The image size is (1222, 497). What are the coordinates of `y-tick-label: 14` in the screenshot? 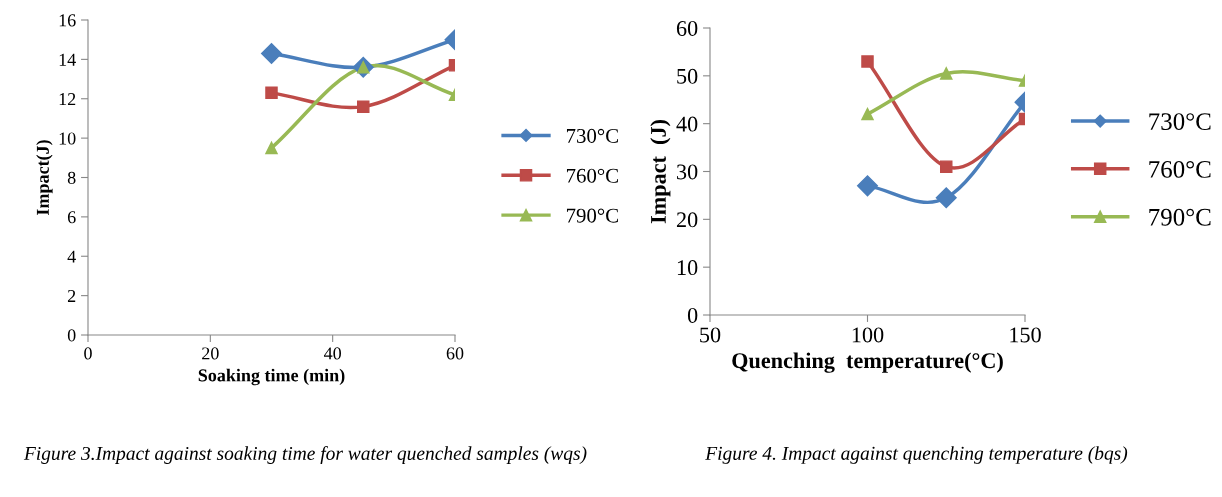 It's located at (67, 59).